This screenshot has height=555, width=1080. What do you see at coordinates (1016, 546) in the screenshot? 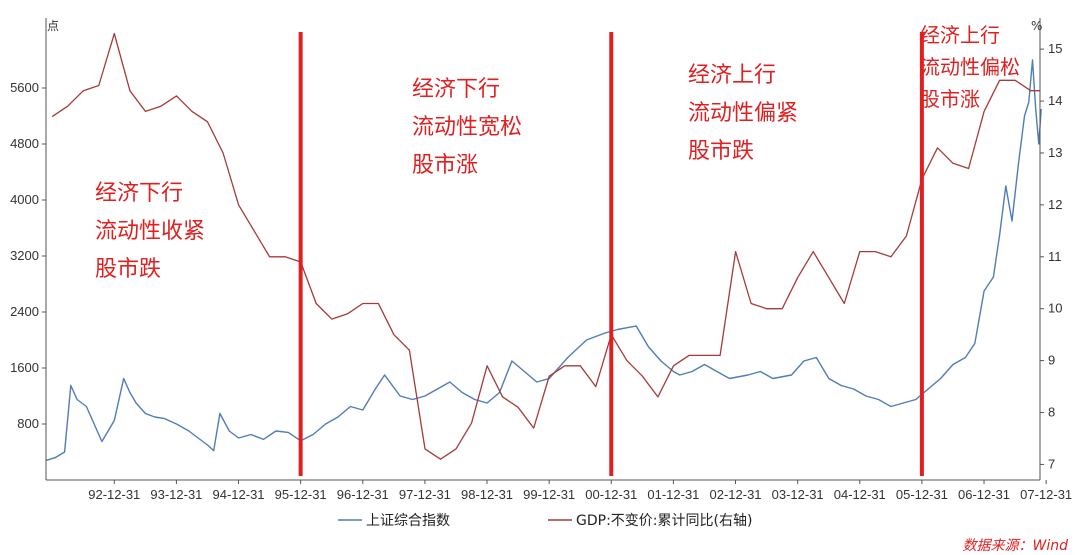
I see `data-source: 数据来源：Wind` at bounding box center [1016, 546].